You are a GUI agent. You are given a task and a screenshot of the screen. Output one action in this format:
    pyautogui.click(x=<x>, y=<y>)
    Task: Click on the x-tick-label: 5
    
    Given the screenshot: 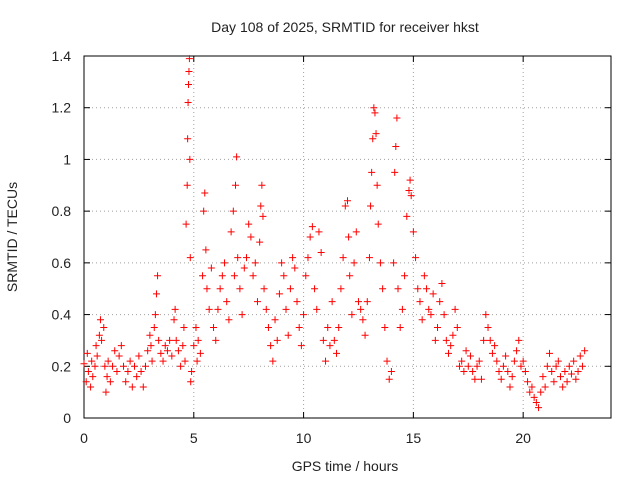 What is the action you would take?
    pyautogui.click(x=194, y=438)
    